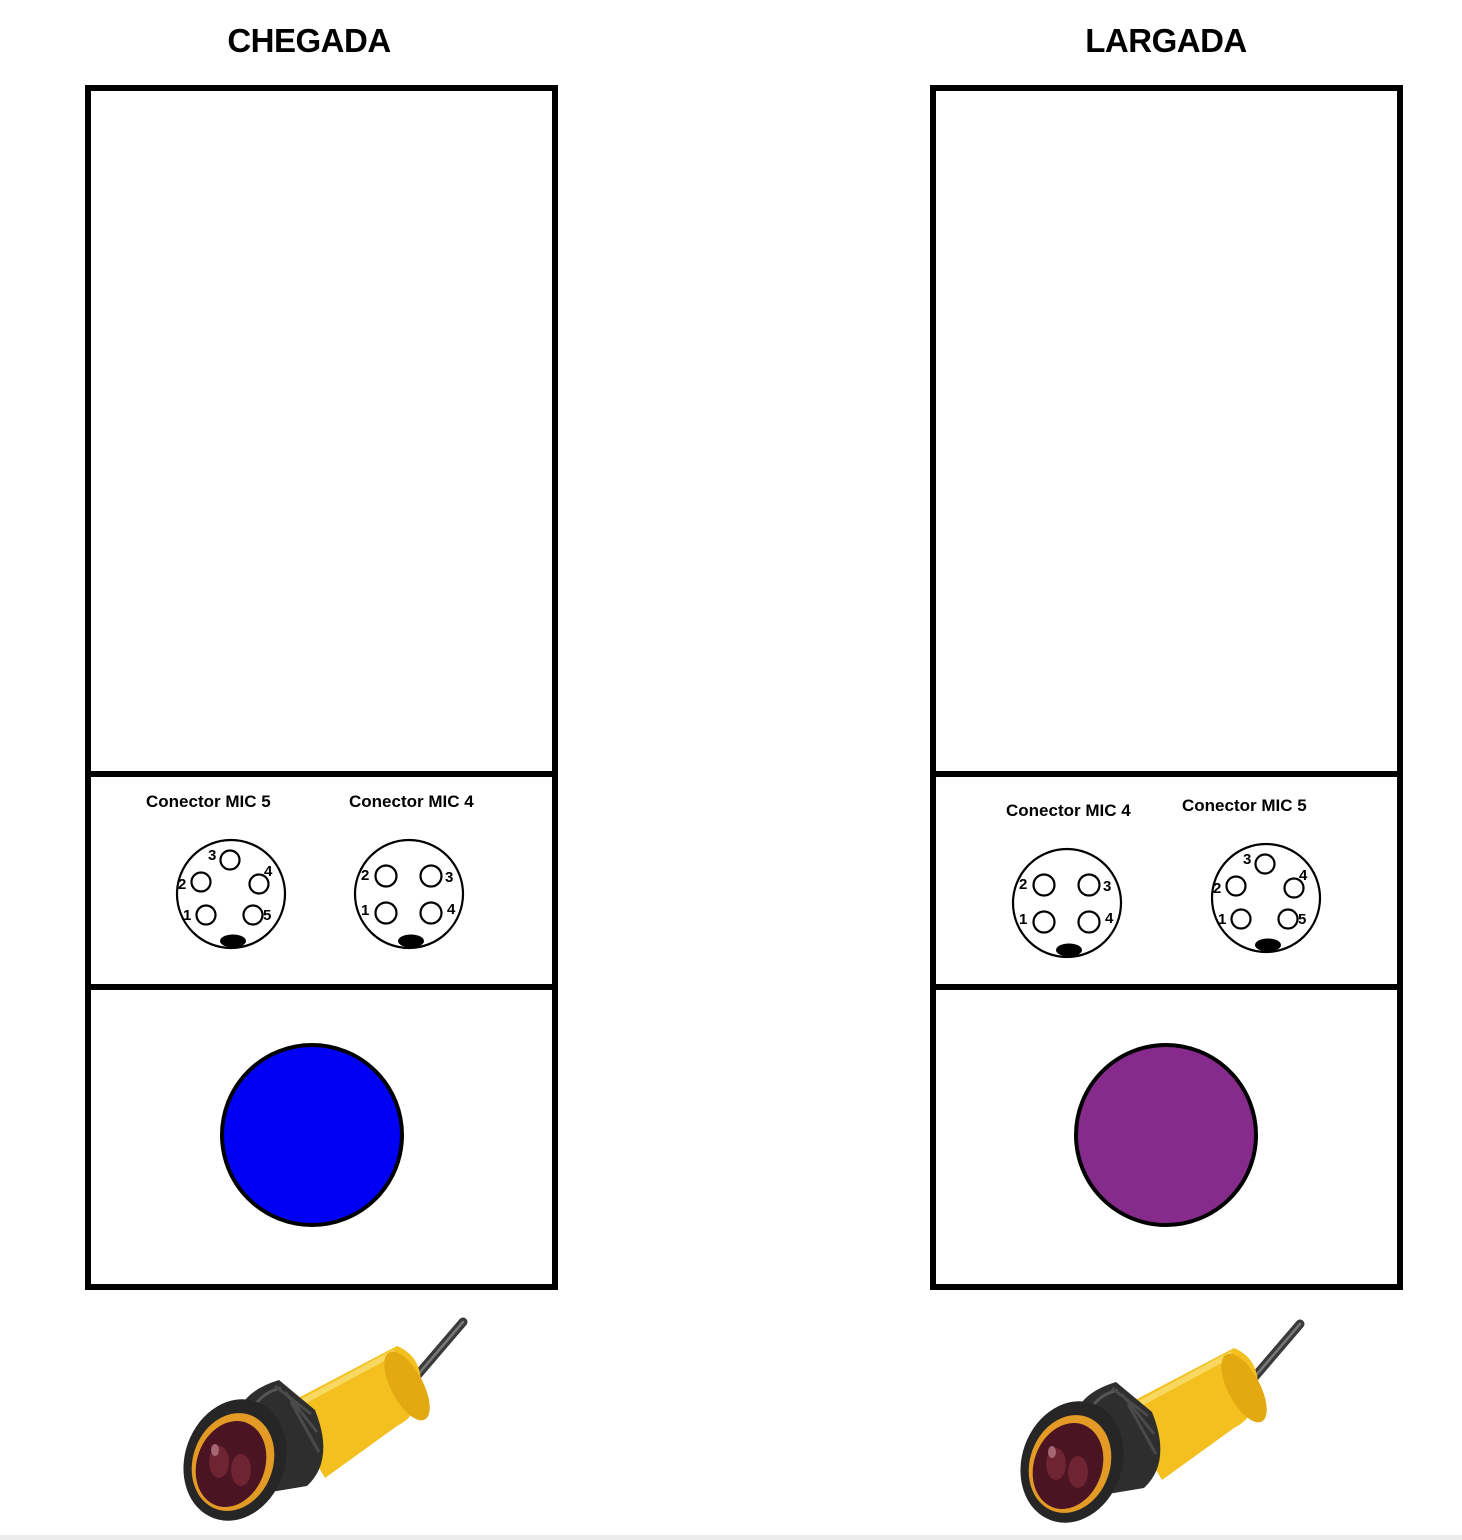  Describe the element at coordinates (1244, 805) in the screenshot. I see `largada-connector-label-2: Conector MIC 5` at that location.